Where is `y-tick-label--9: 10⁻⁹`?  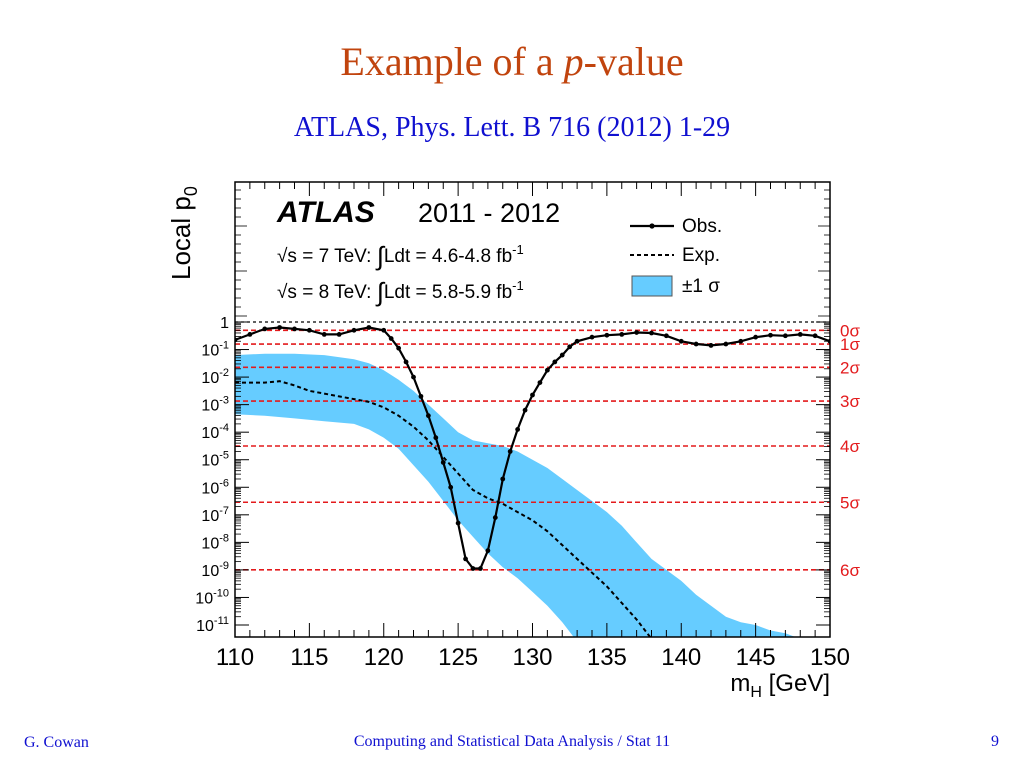
y-tick-label--9: 10⁻⁹ is located at coordinates (215, 570).